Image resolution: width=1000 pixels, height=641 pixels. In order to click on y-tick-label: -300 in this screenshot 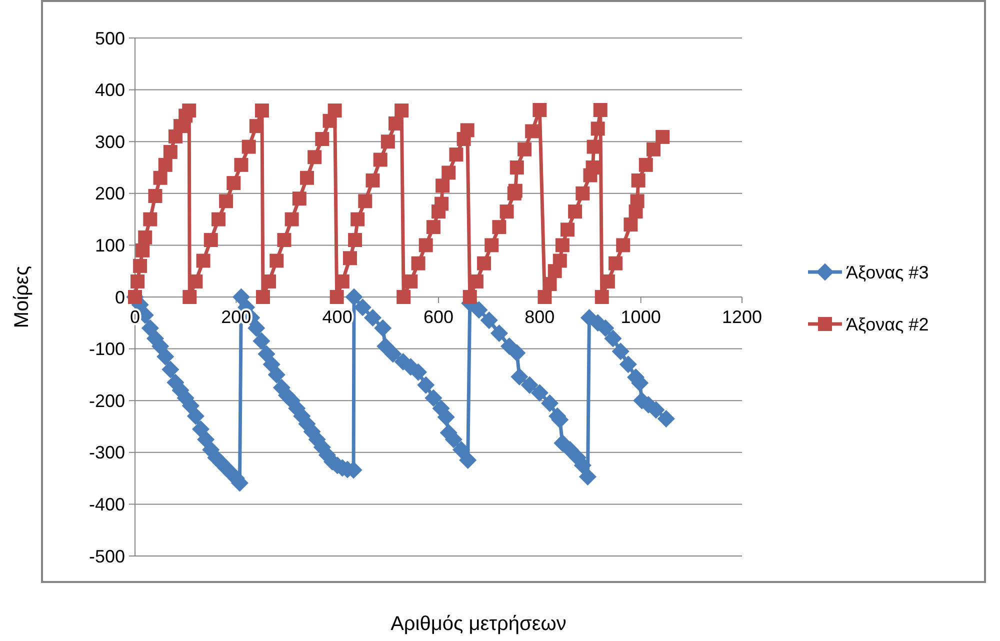, I will do `click(106, 452)`.